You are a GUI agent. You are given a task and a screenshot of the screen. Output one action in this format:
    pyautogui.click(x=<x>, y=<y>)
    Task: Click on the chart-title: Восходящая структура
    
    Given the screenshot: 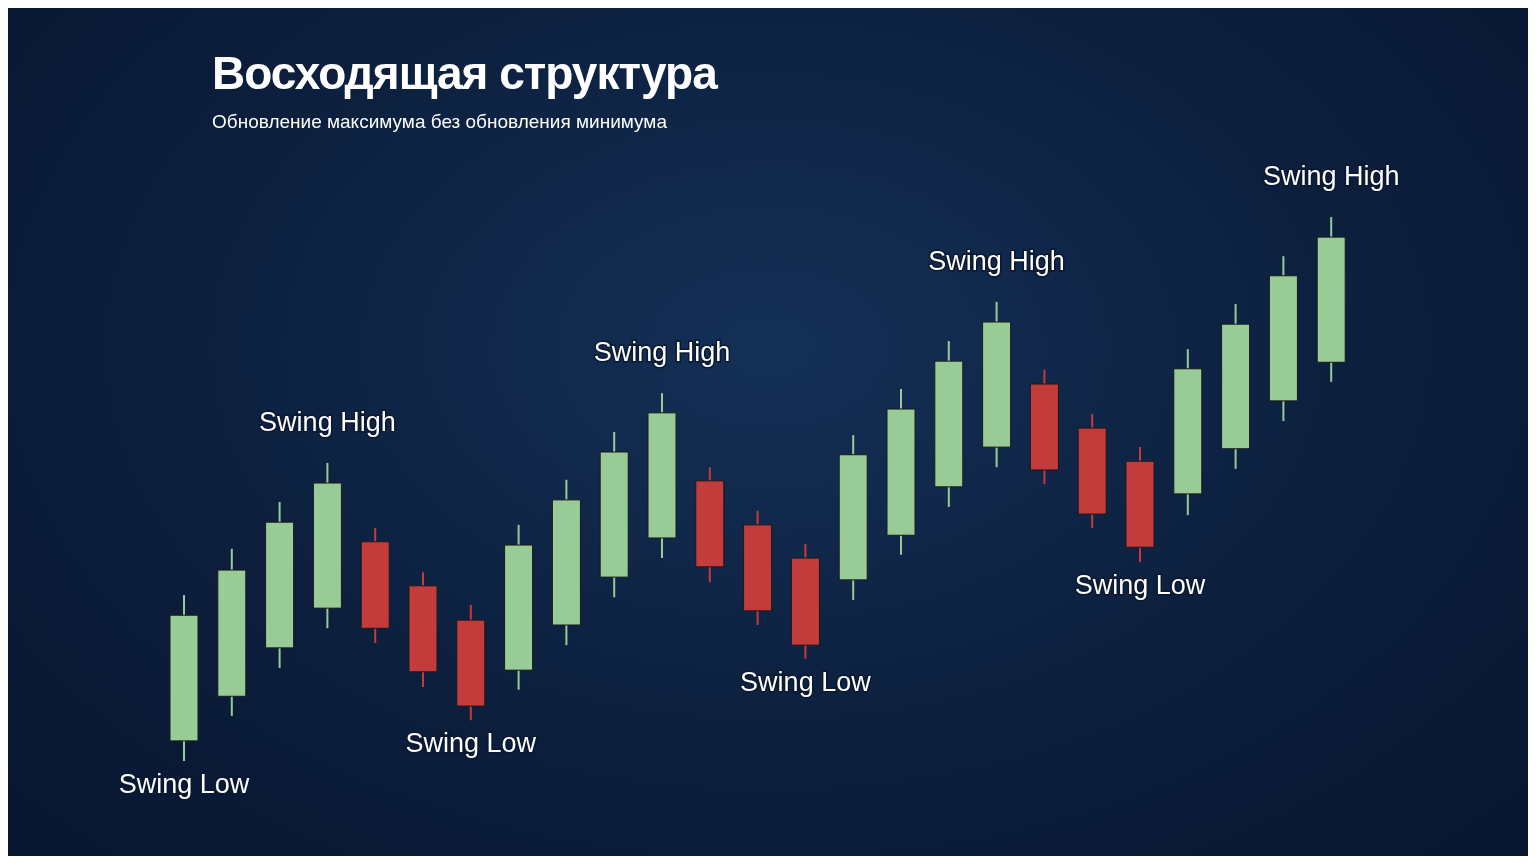 What is the action you would take?
    pyautogui.click(x=464, y=73)
    